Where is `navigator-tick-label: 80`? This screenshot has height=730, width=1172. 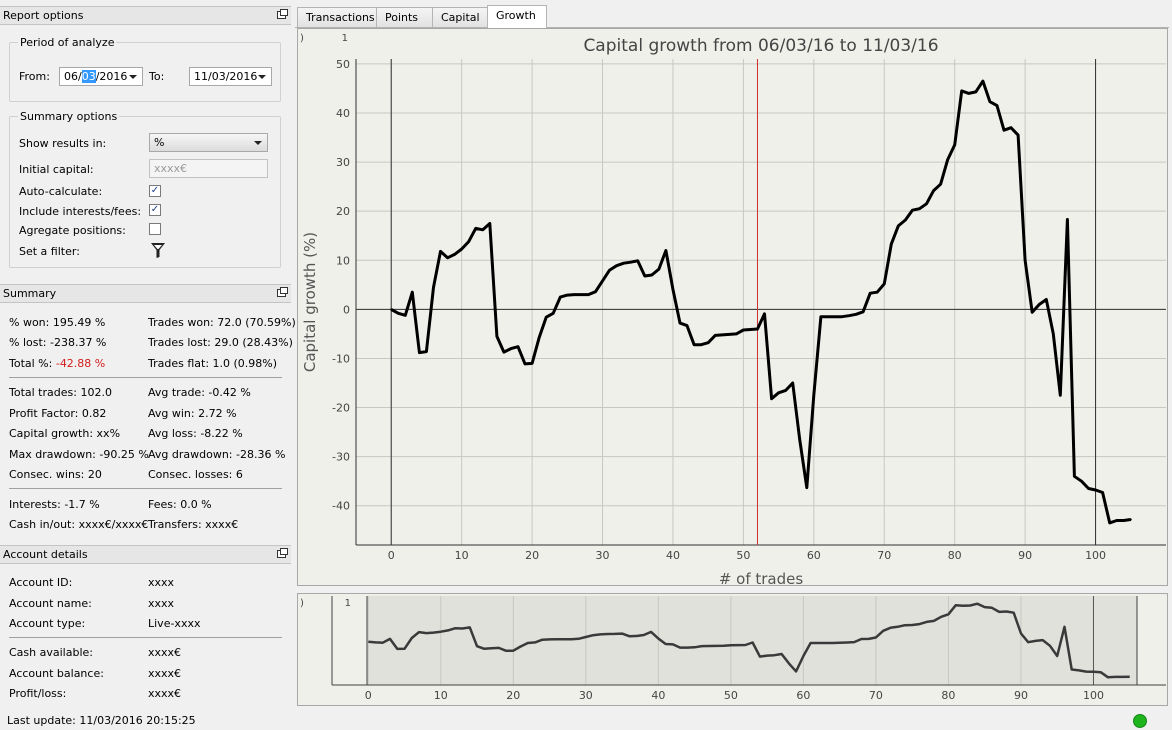 navigator-tick-label: 80 is located at coordinates (948, 695).